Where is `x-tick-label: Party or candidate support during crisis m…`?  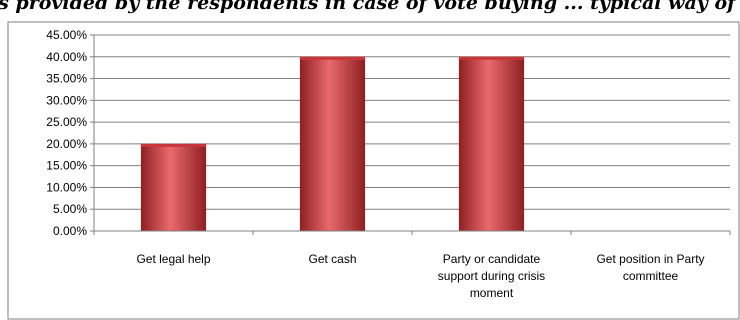
x-tick-label: Party or candidate support during crisis m… is located at coordinates (491, 276).